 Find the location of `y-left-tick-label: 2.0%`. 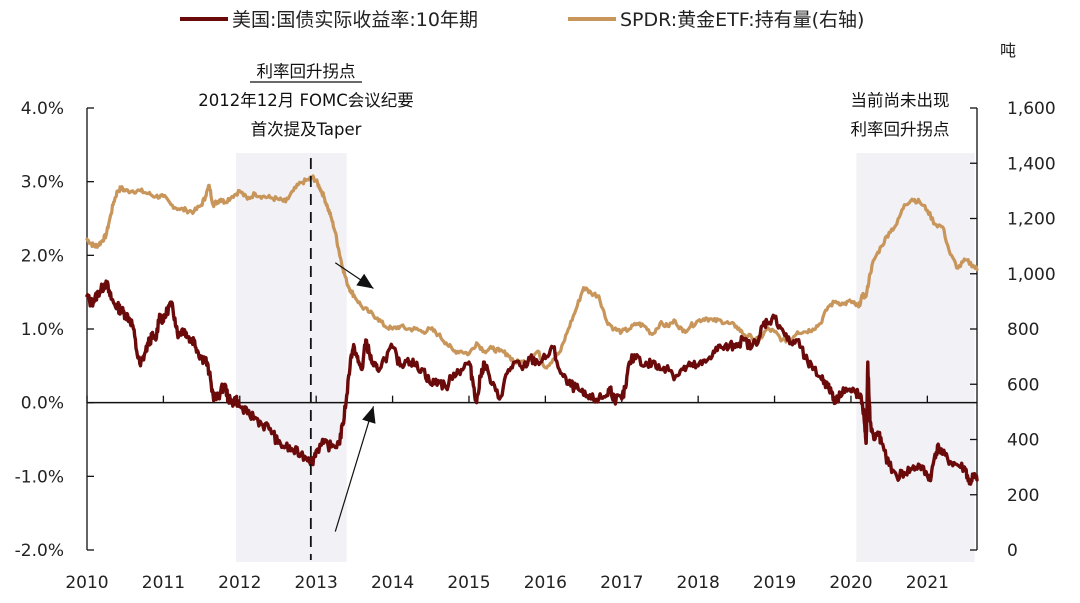

y-left-tick-label: 2.0% is located at coordinates (42, 256).